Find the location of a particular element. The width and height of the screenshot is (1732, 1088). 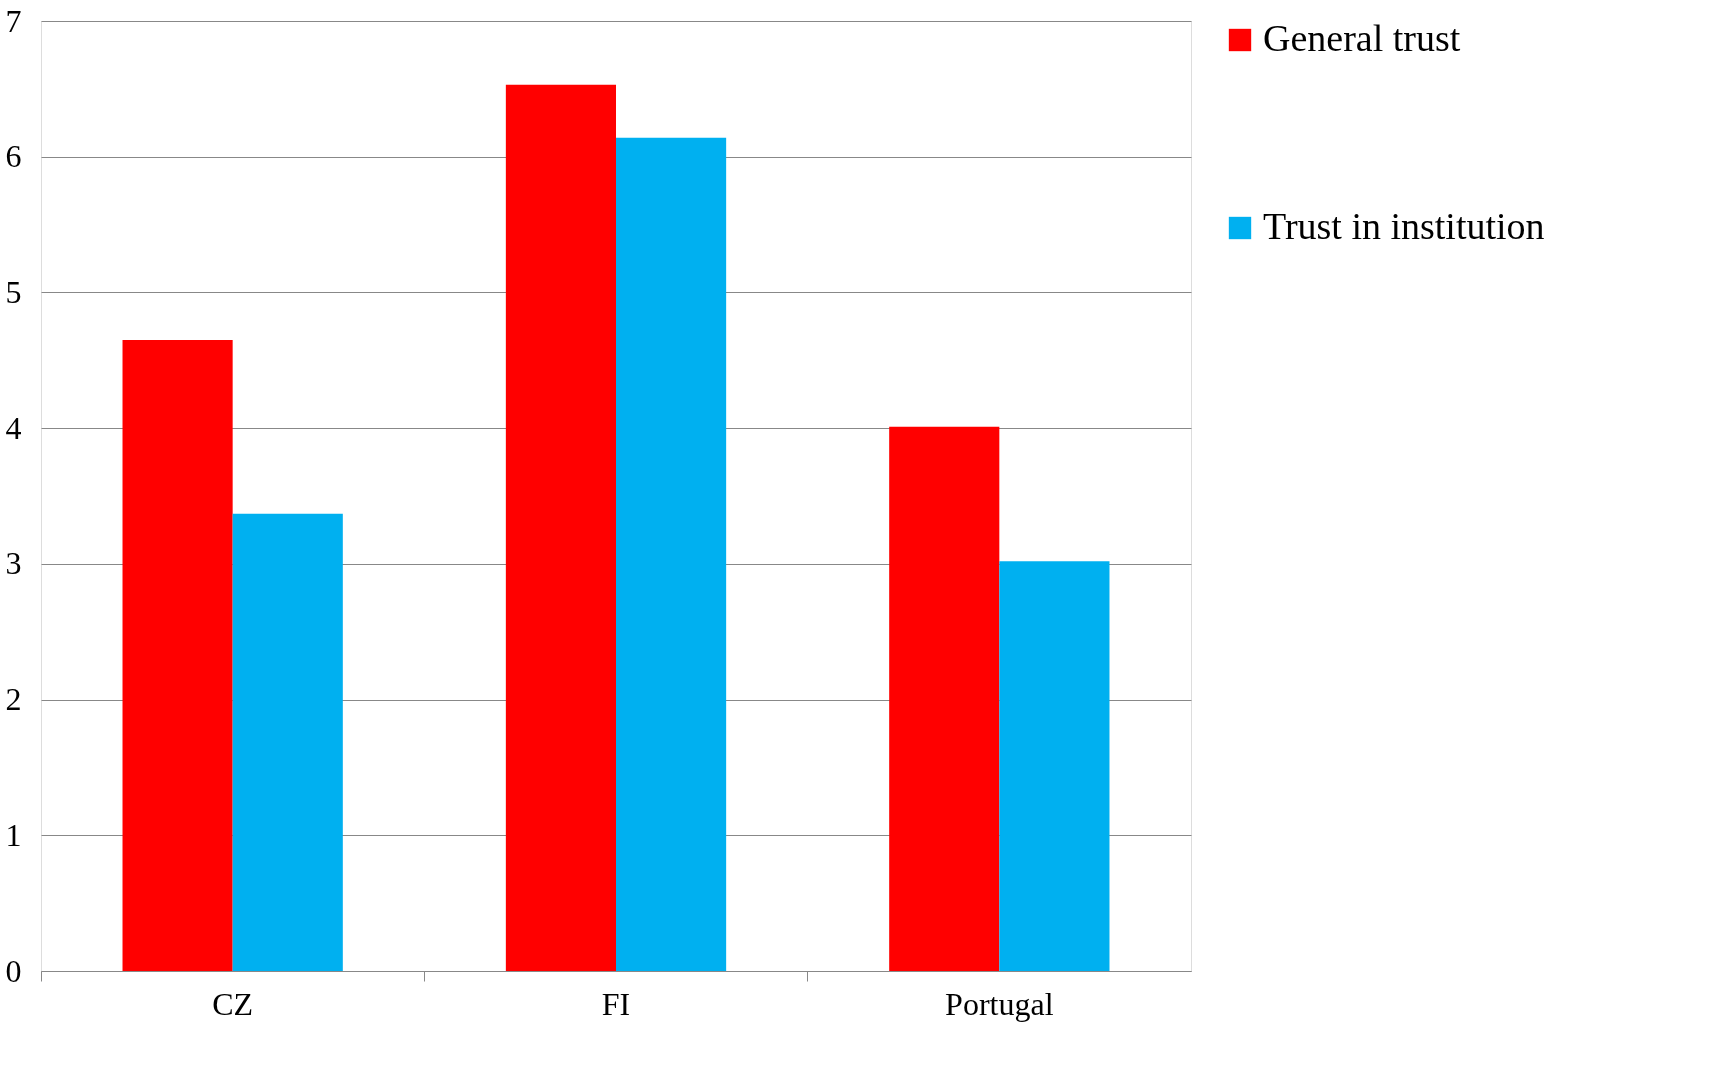

legend-label: General trust is located at coordinates (1362, 38).